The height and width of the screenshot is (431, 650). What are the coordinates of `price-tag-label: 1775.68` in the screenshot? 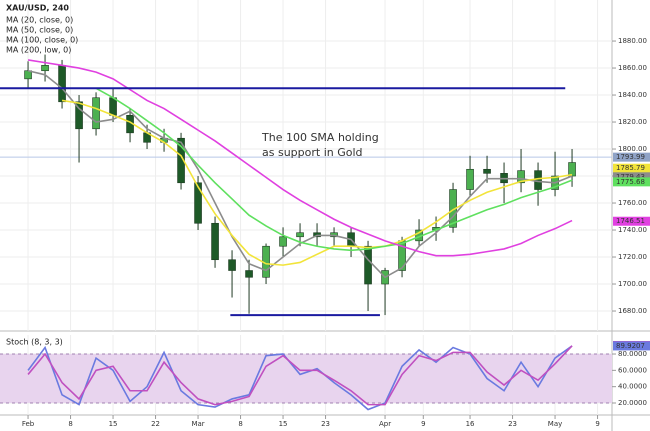 It's located at (630, 182).